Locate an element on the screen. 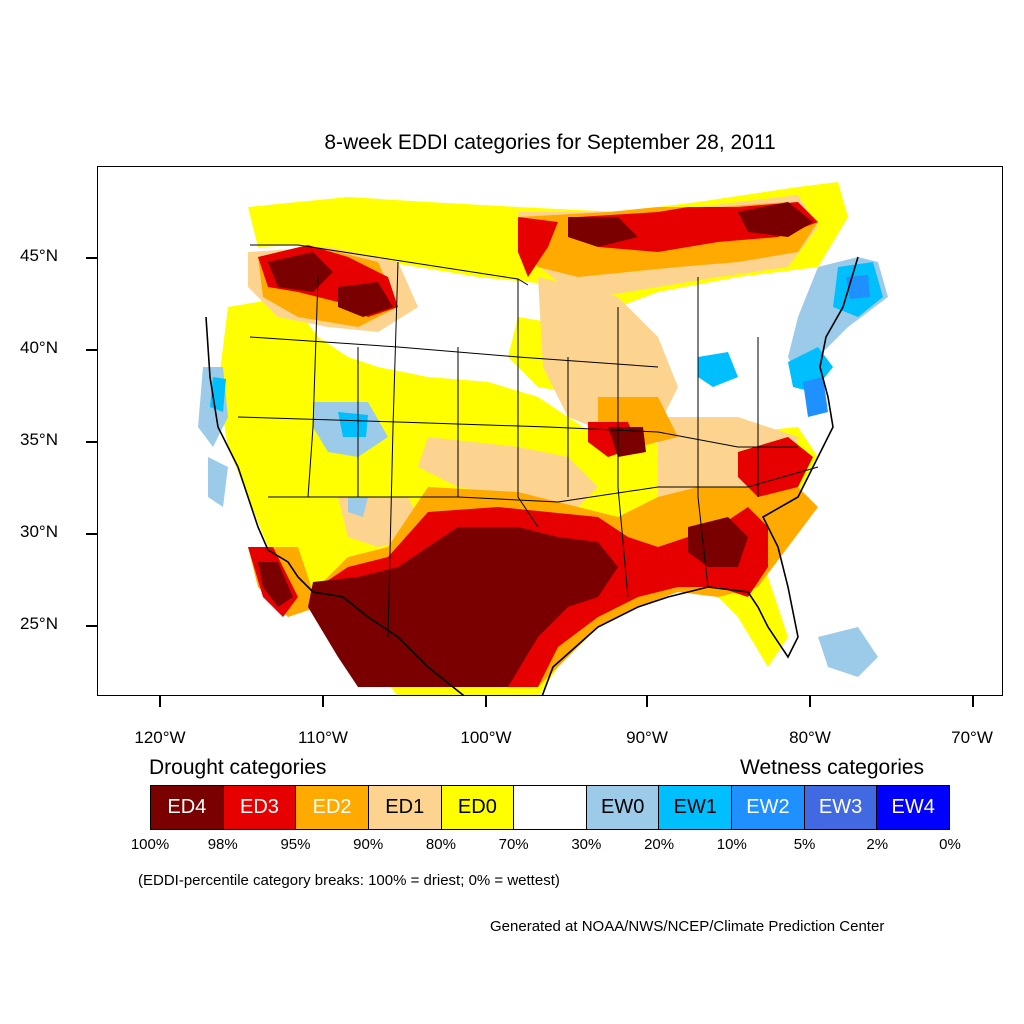  legend-swatch-normal is located at coordinates (550, 807).